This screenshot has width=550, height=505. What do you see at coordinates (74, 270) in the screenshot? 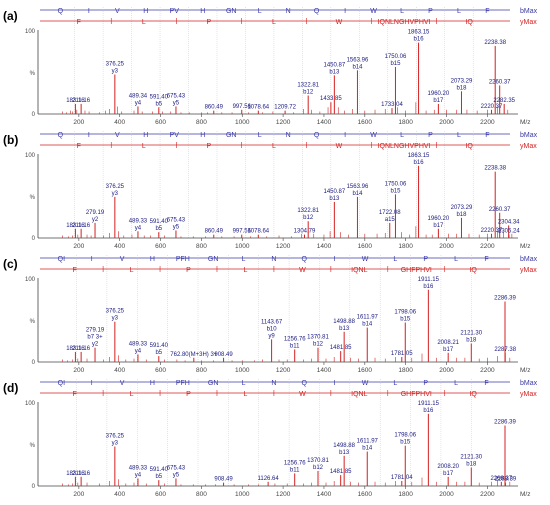
I see `y-sequence-residue: F` at bounding box center [74, 270].